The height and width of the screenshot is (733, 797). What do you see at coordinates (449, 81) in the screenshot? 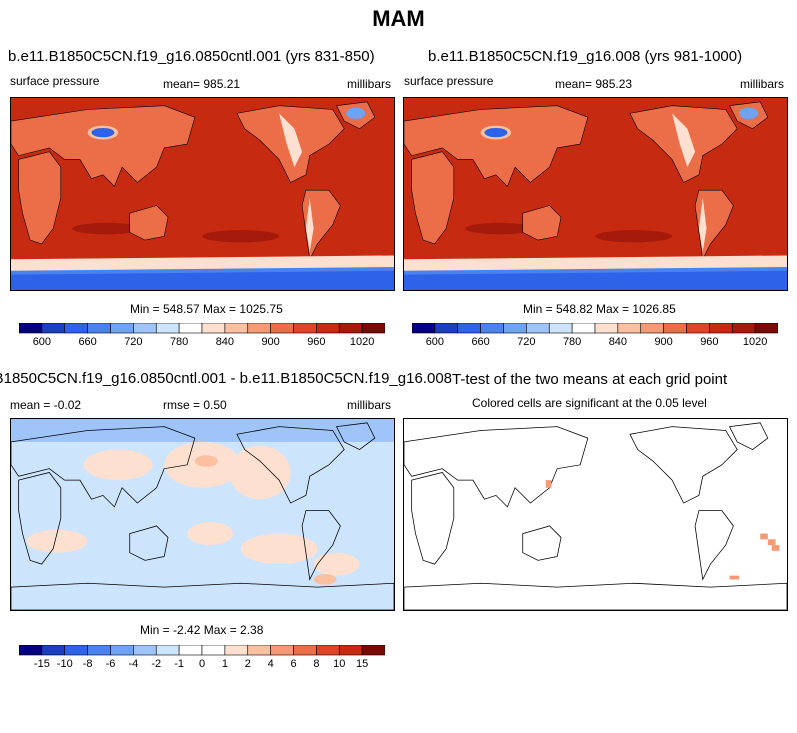
I see `panel2-left-label: surface pressure` at bounding box center [449, 81].